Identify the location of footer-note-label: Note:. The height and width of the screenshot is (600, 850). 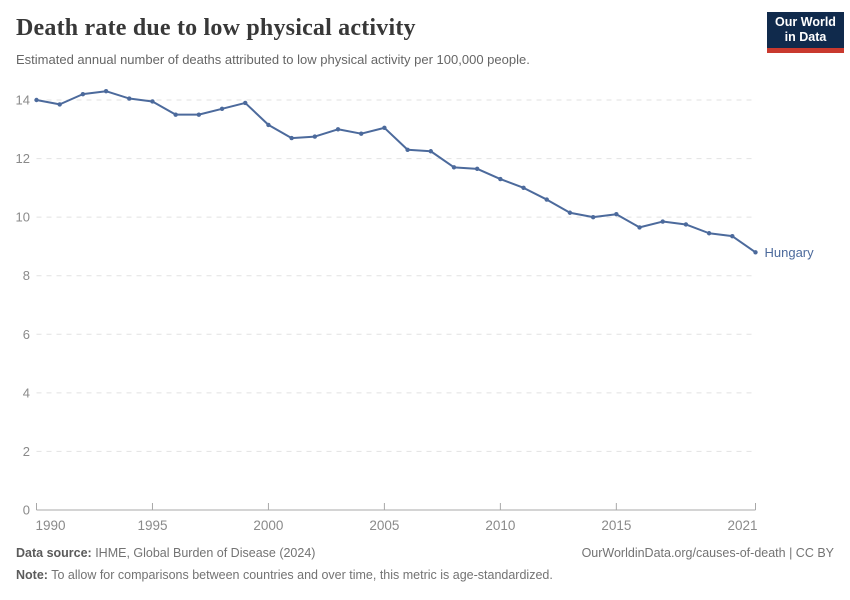
(32, 575).